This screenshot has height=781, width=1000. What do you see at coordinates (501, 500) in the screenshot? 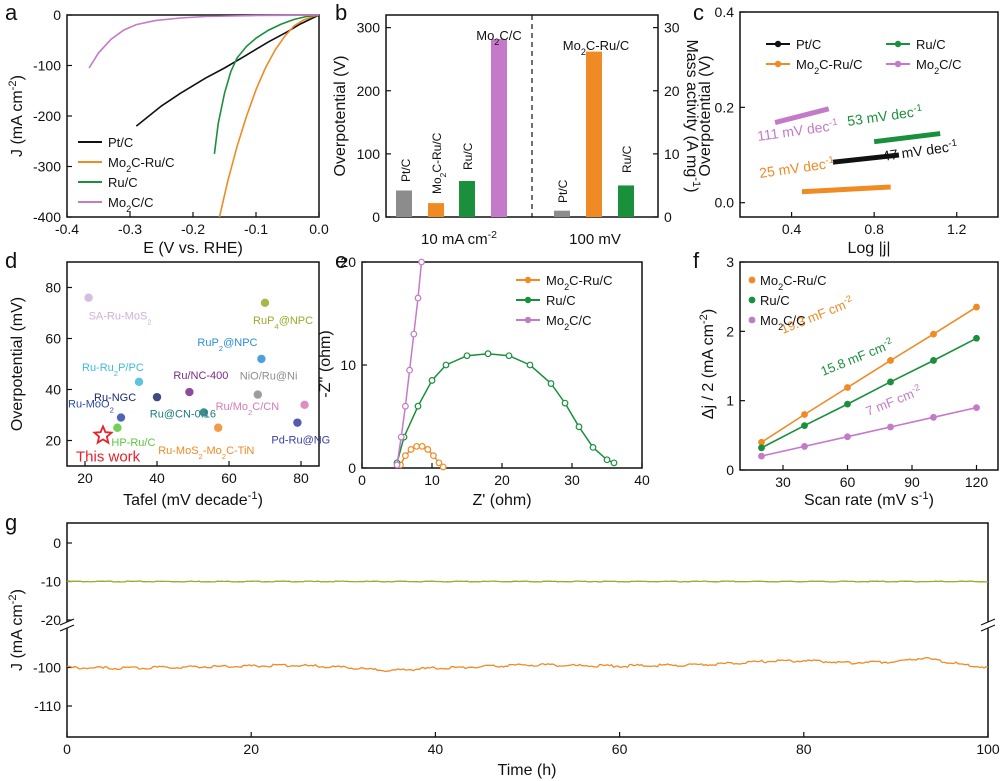
I see `e-xlabel: Z' (ohm)` at bounding box center [501, 500].